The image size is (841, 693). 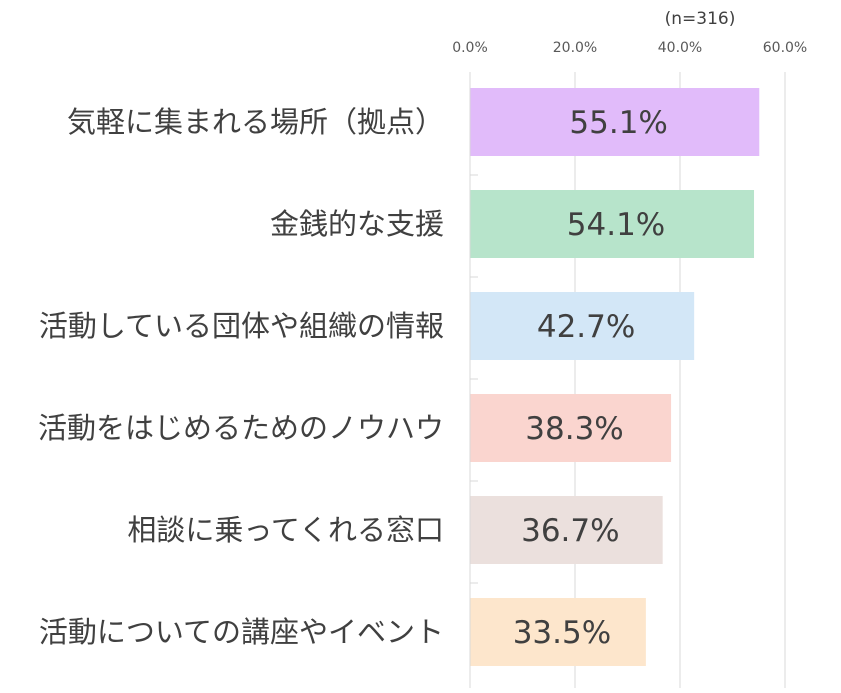 I want to click on data-label: 36.7%, so click(x=570, y=531).